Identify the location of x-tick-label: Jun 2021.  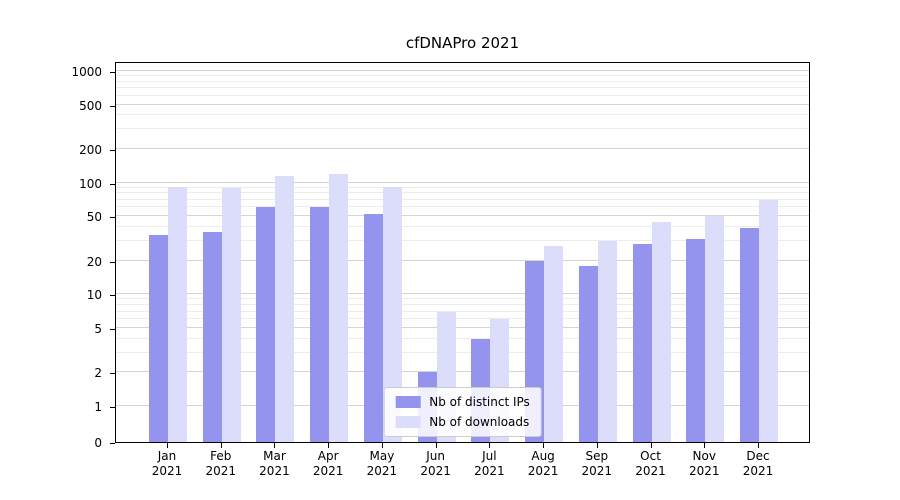
(435, 463).